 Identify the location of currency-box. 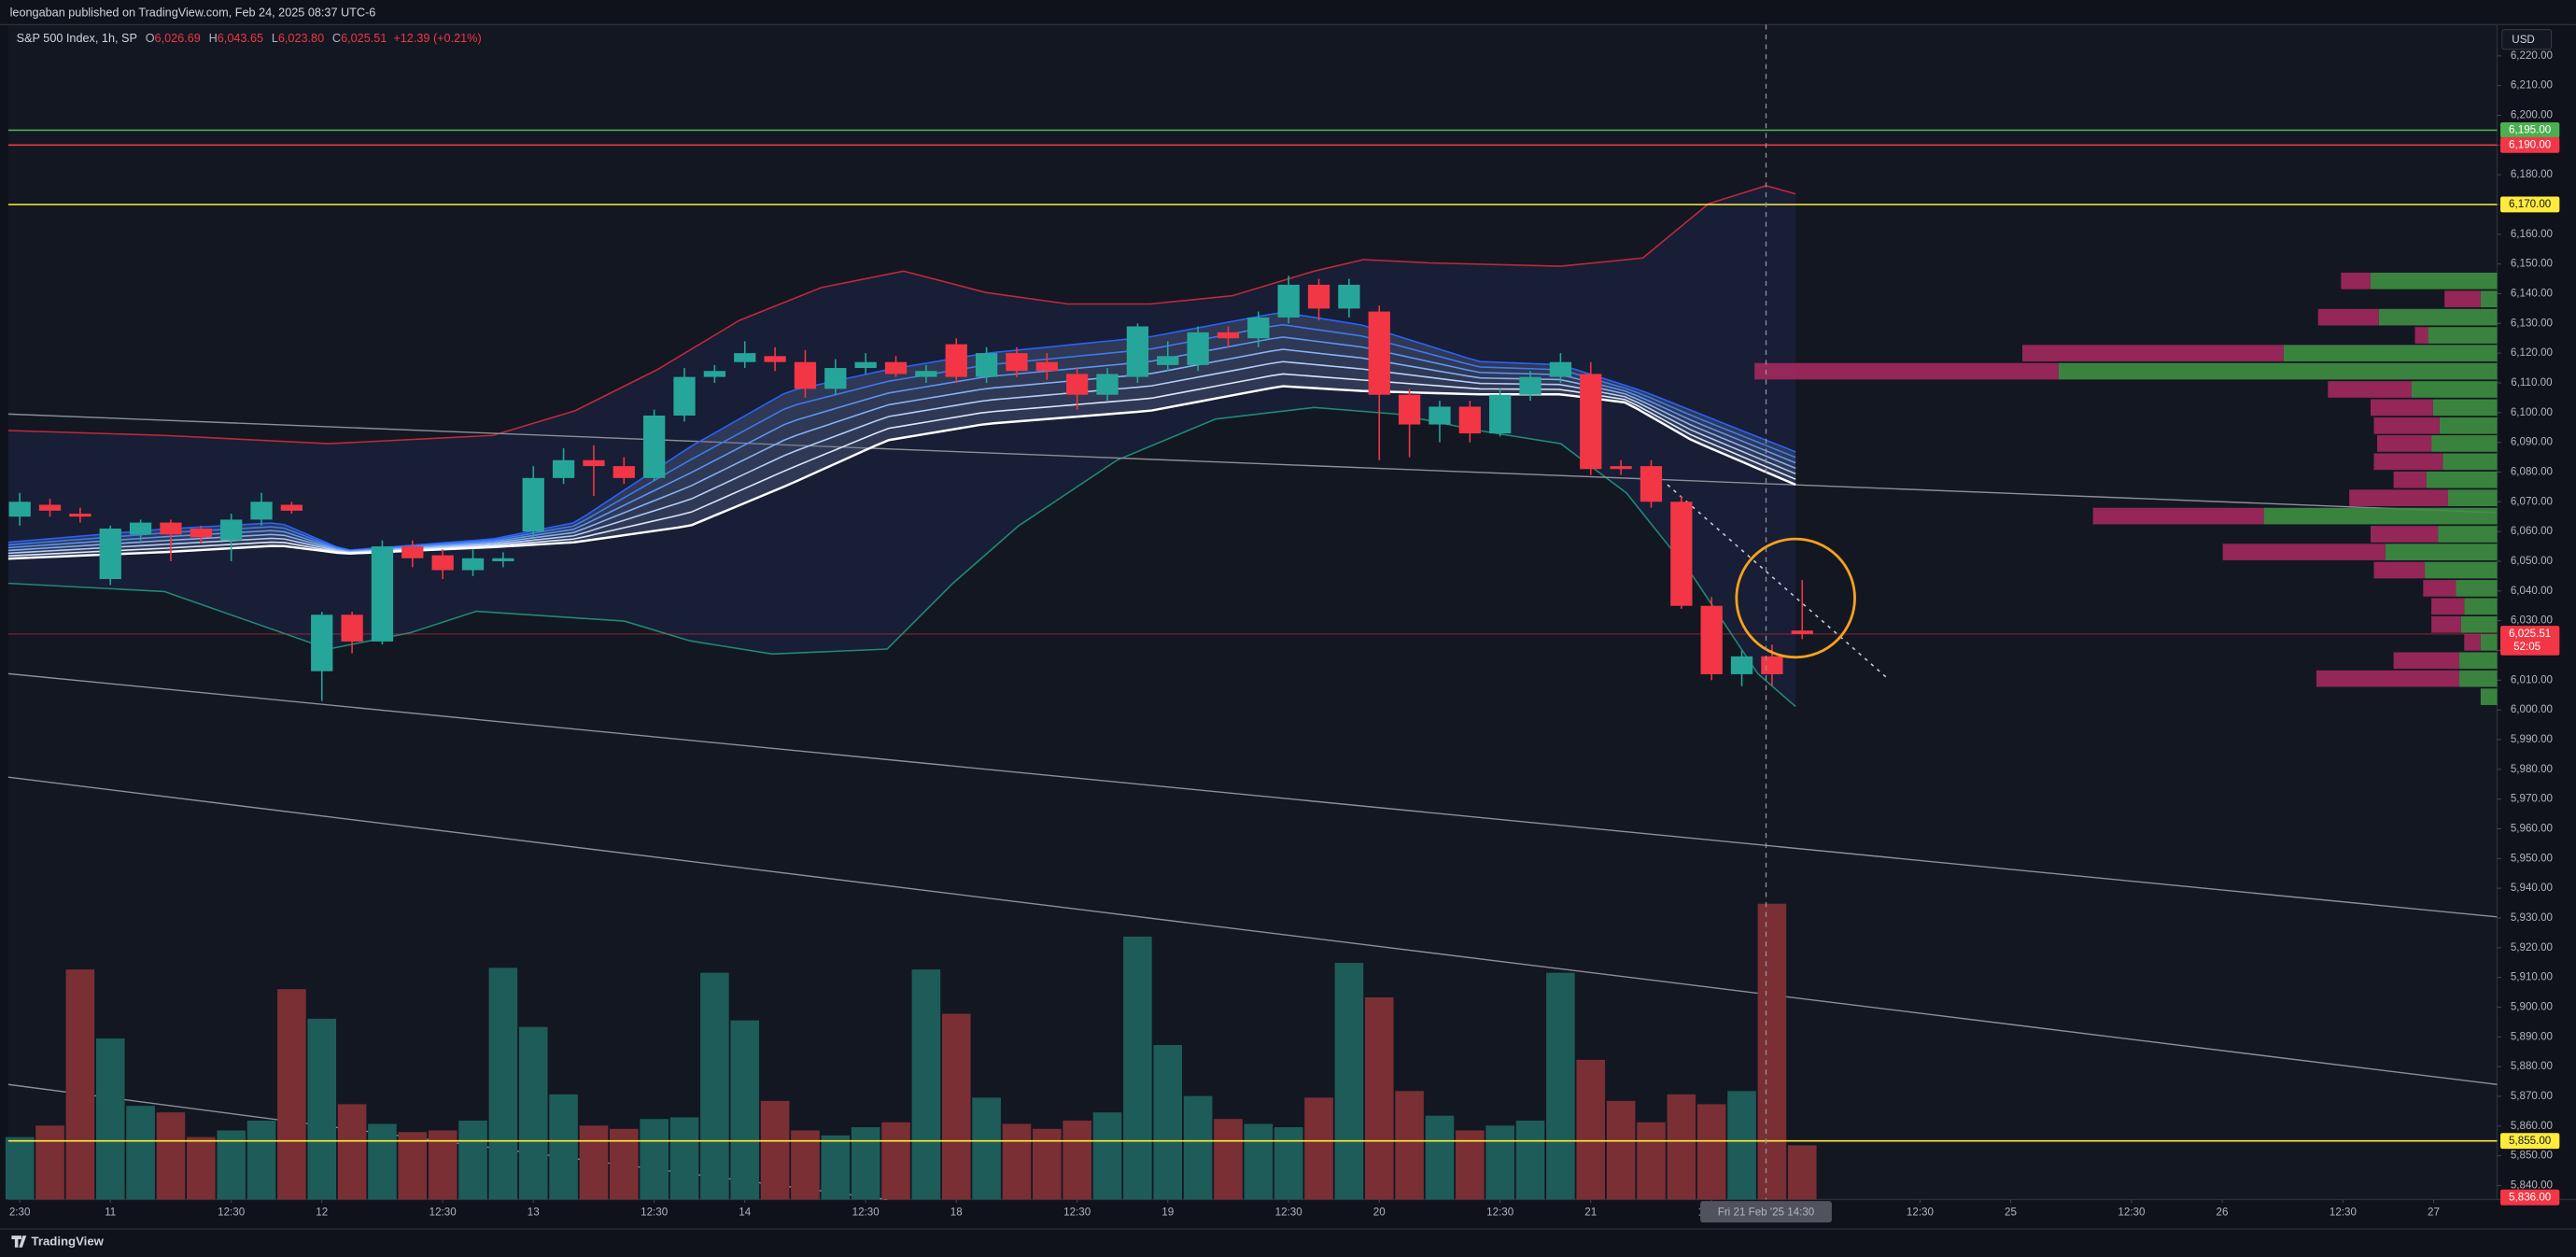
(2527, 39).